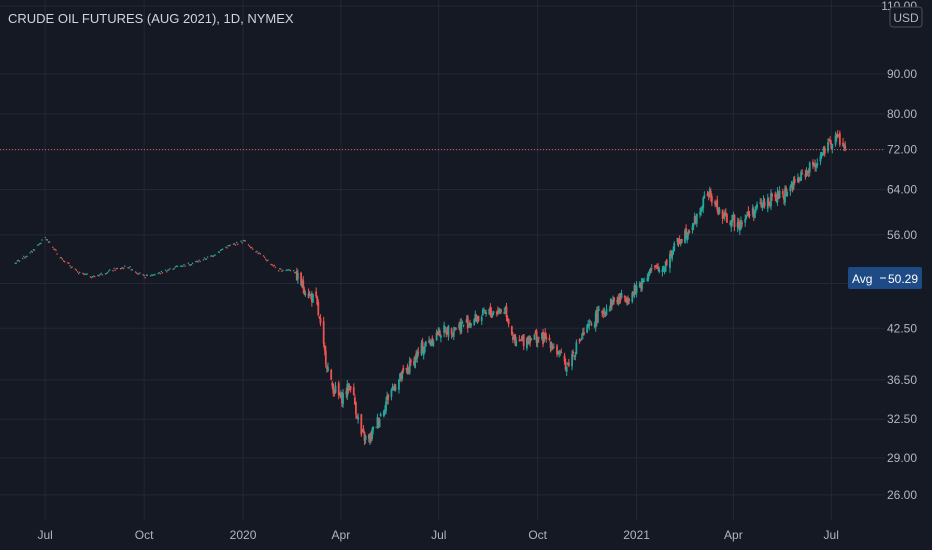 The height and width of the screenshot is (550, 932). What do you see at coordinates (636, 535) in the screenshot?
I see `x-tick-label: 2021` at bounding box center [636, 535].